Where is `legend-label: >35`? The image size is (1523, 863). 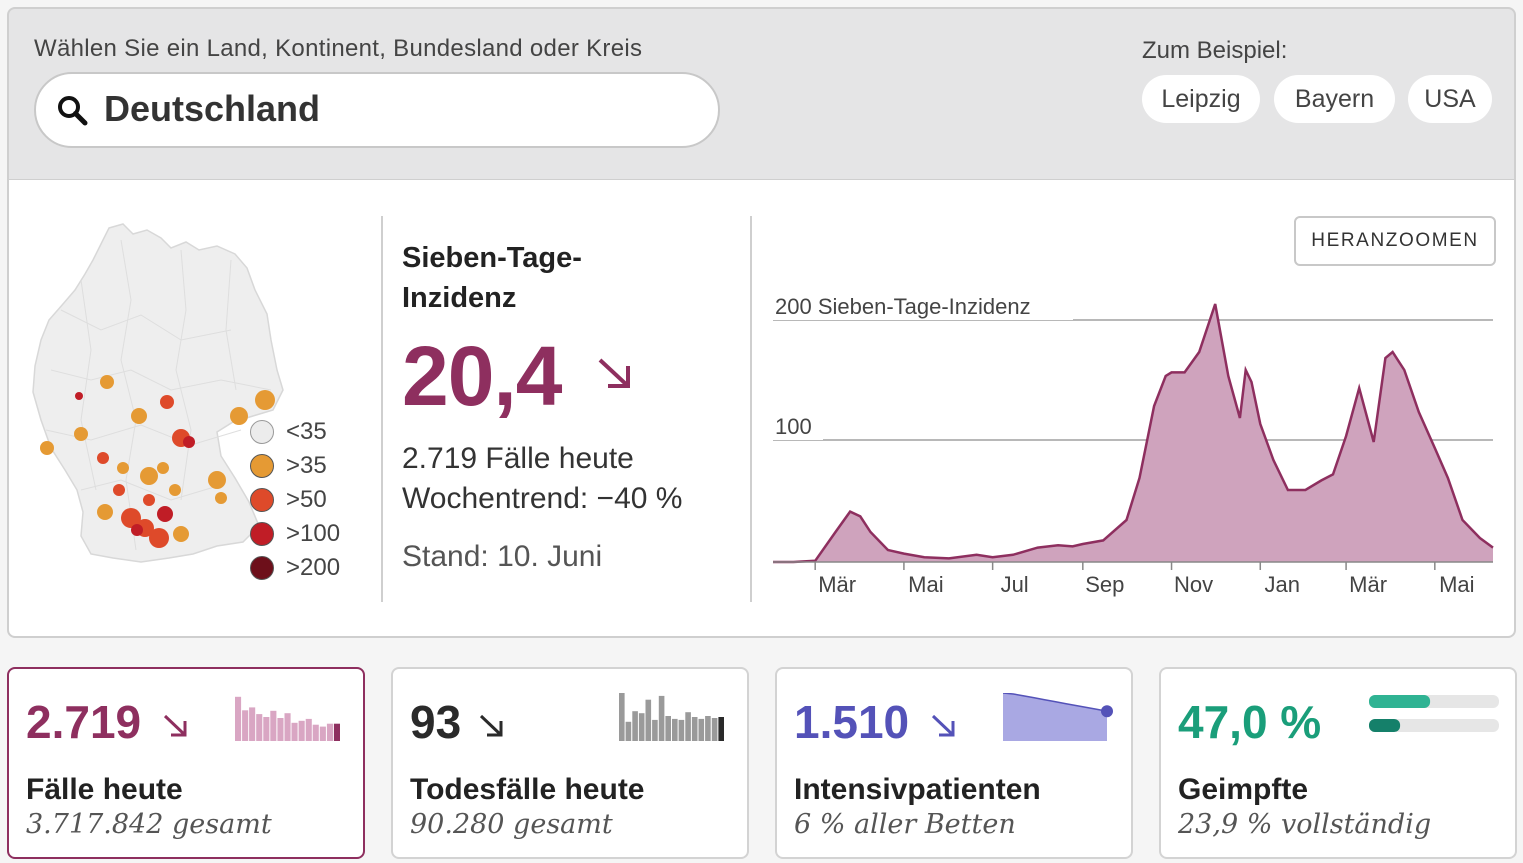
legend-label: >35 is located at coordinates (306, 465).